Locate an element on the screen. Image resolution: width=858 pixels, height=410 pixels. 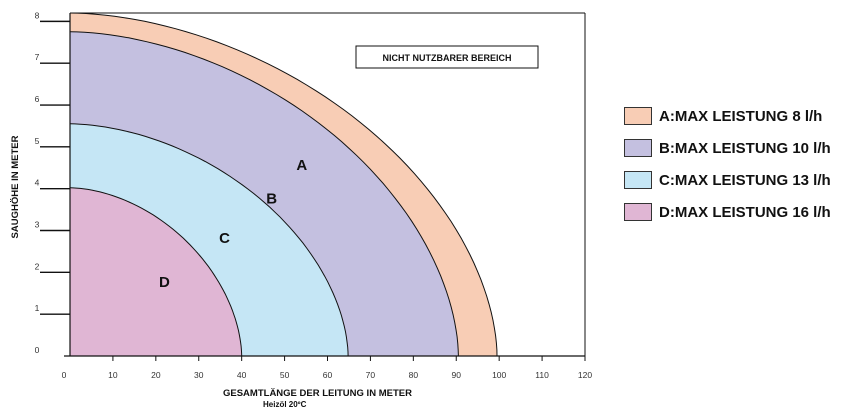
annotation-text: NICHT NUTZBARER BEREICH is located at coordinates (447, 58).